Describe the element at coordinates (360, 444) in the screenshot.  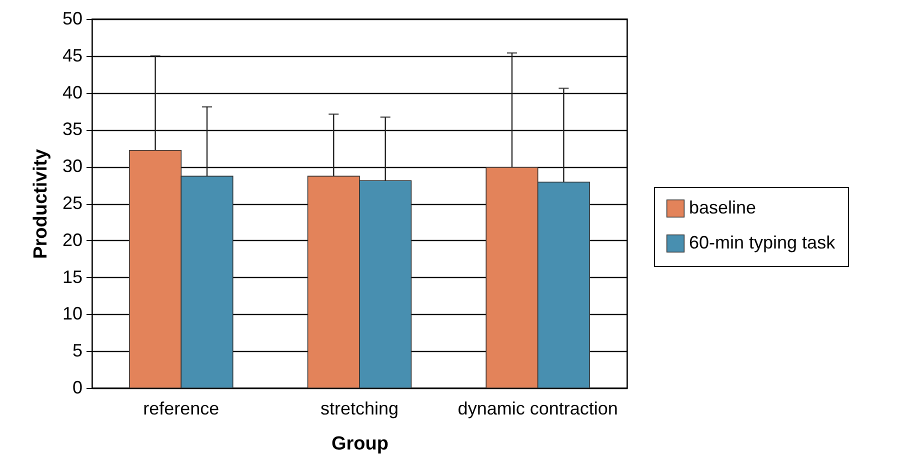
I see `x-axis-title: Group` at that location.